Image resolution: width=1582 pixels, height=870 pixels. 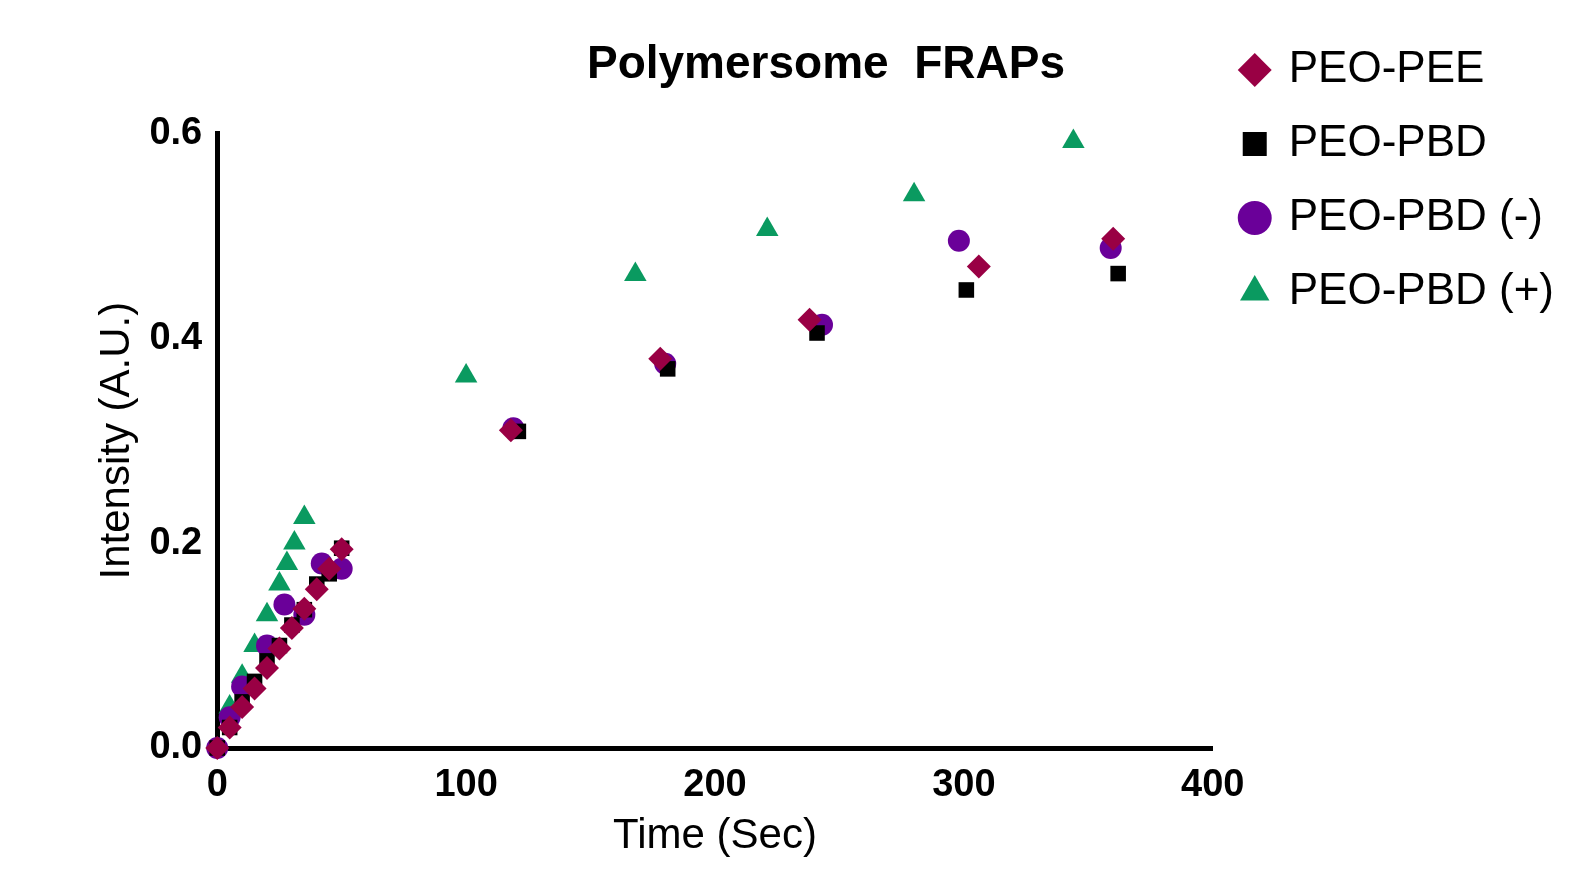 What do you see at coordinates (176, 745) in the screenshot?
I see `y-tick-label: 0.0` at bounding box center [176, 745].